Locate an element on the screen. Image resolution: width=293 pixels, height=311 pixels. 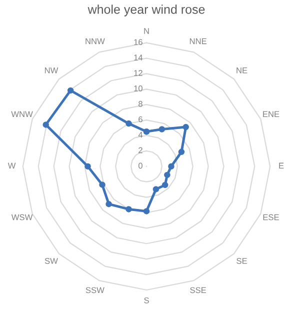
spoke-label: WNW is located at coordinates (22, 114).